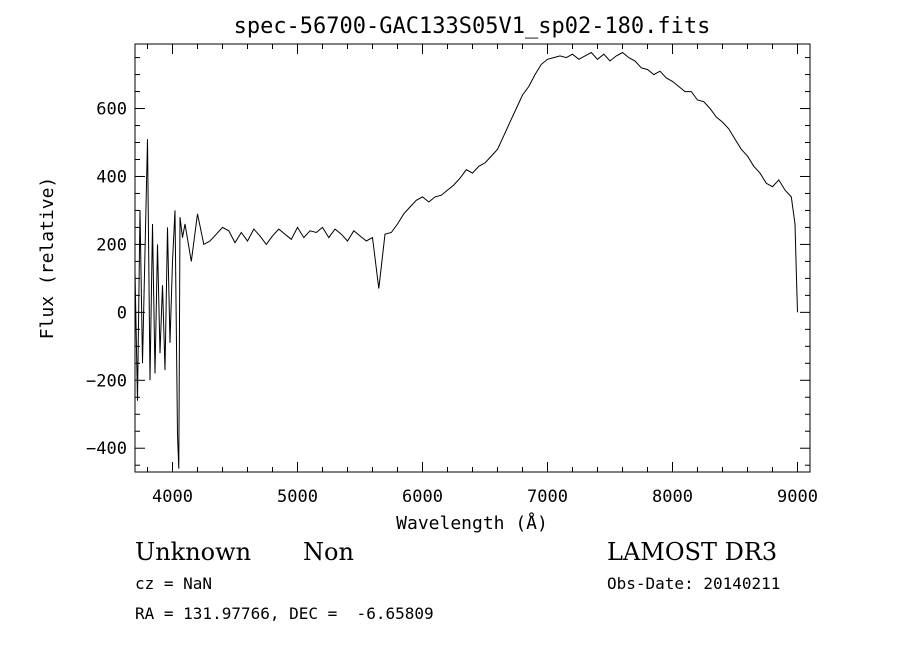 This screenshot has height=649, width=900. I want to click on x-tick-label: 9000, so click(797, 497).